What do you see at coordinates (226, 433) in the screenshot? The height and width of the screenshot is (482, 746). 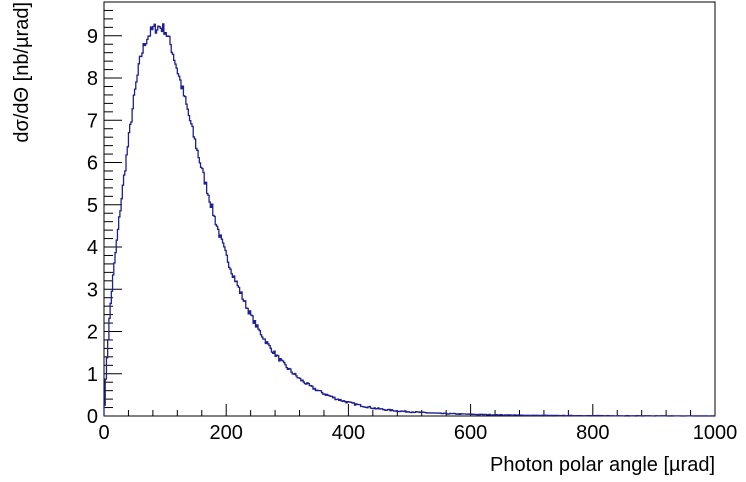 I see `x-tick-label: 200` at bounding box center [226, 433].